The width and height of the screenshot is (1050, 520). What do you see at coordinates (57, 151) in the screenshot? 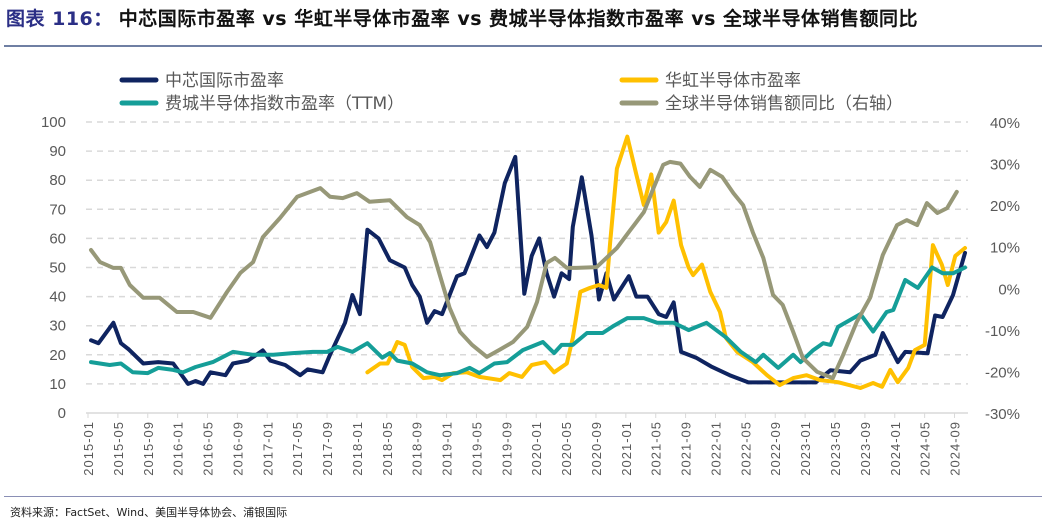
I see `y-left-tick-label: 90` at bounding box center [57, 151].